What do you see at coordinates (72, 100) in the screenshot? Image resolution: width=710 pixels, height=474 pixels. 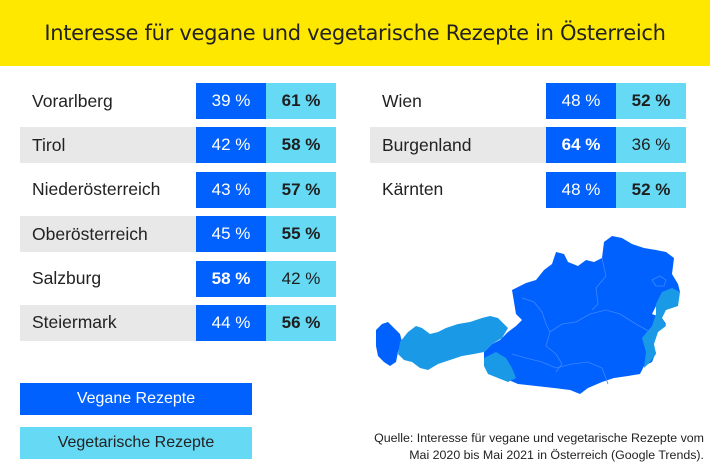 I see `region-name: Vorarlberg` at bounding box center [72, 100].